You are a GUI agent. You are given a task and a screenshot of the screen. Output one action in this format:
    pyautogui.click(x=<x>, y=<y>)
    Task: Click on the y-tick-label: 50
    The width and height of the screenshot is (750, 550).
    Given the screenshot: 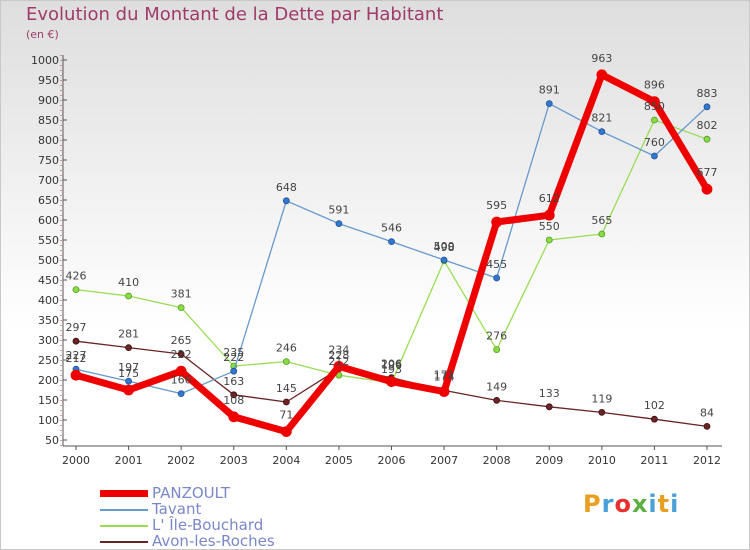 What is the action you would take?
    pyautogui.click(x=52, y=440)
    